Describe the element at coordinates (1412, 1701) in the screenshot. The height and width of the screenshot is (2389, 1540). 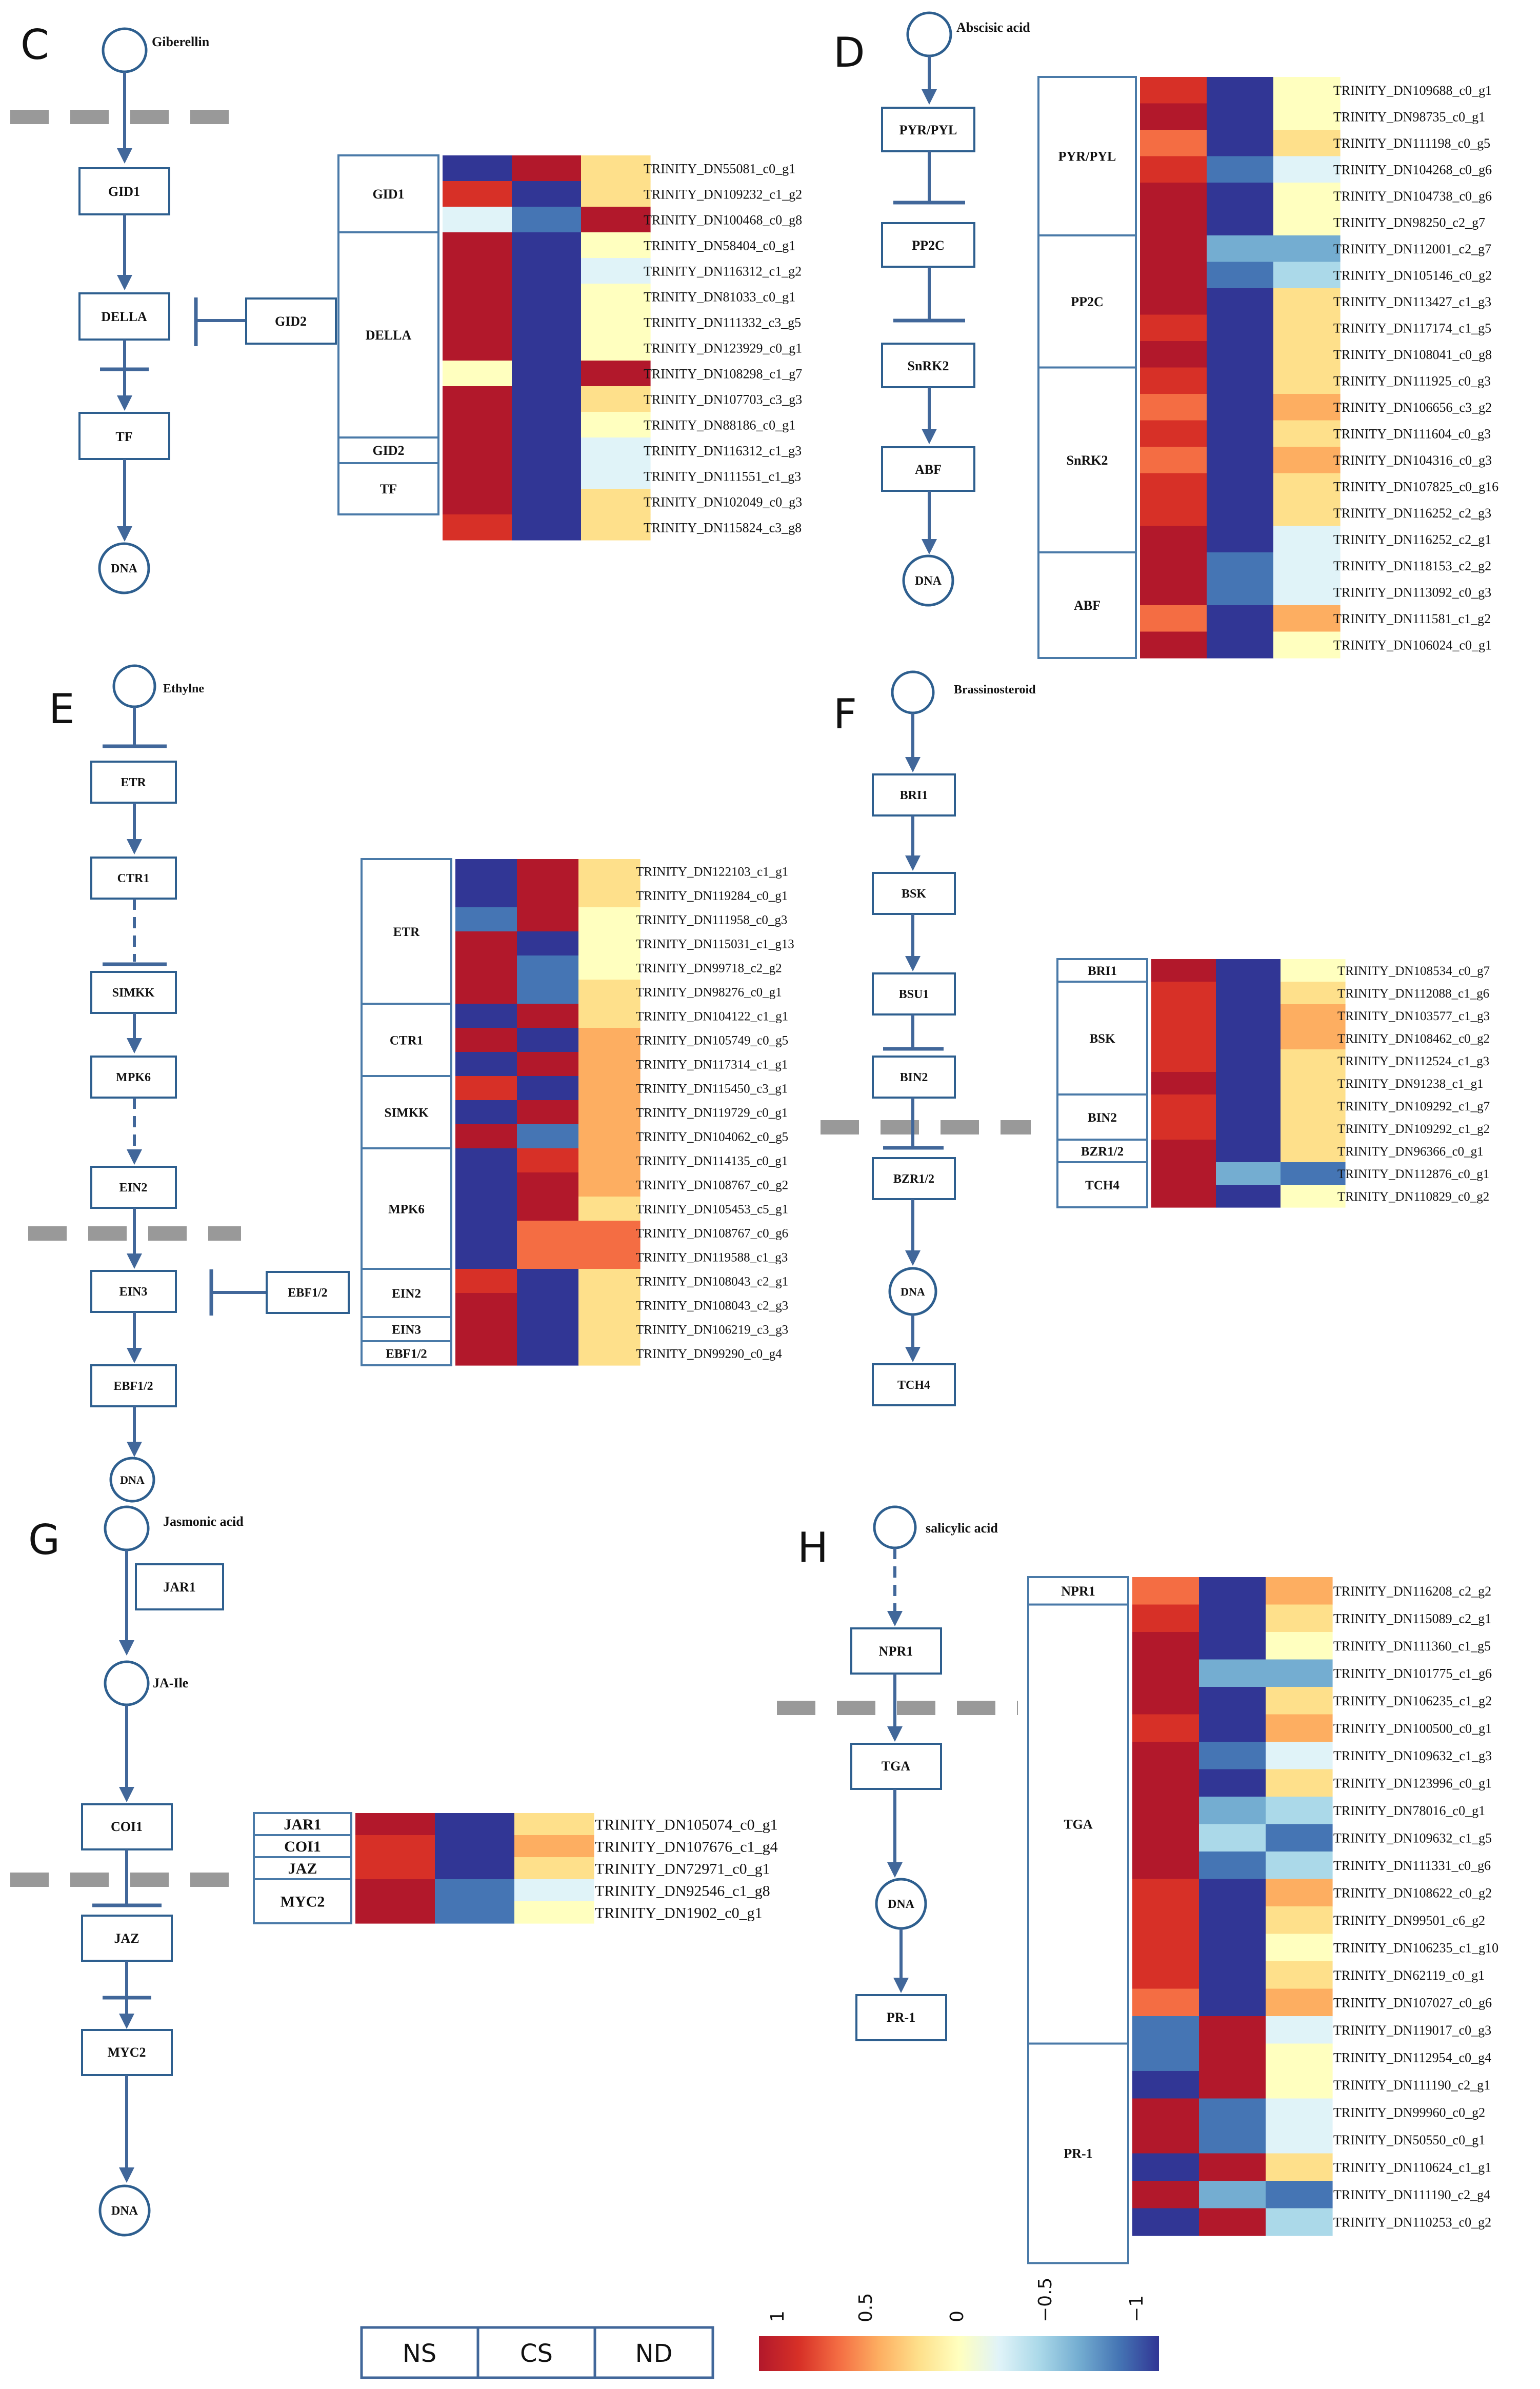
I see `gene-label: TRINITY_DN106235_c1_g2` at that location.